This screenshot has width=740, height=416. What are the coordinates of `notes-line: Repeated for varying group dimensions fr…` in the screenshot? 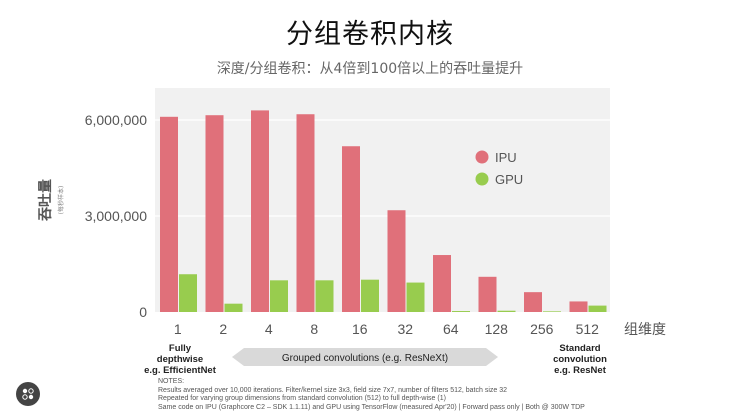 It's located at (302, 398).